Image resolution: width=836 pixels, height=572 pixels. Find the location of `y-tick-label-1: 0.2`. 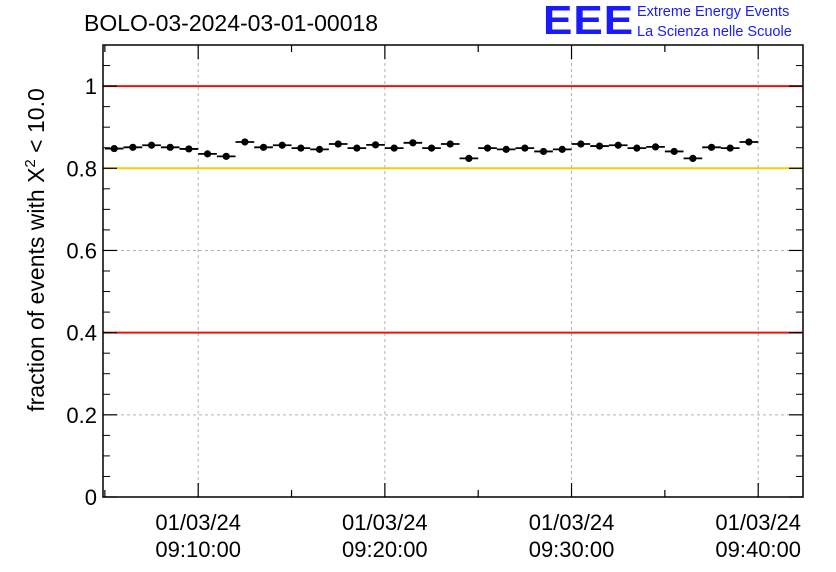

y-tick-label-1: 0.2 is located at coordinates (81, 415).